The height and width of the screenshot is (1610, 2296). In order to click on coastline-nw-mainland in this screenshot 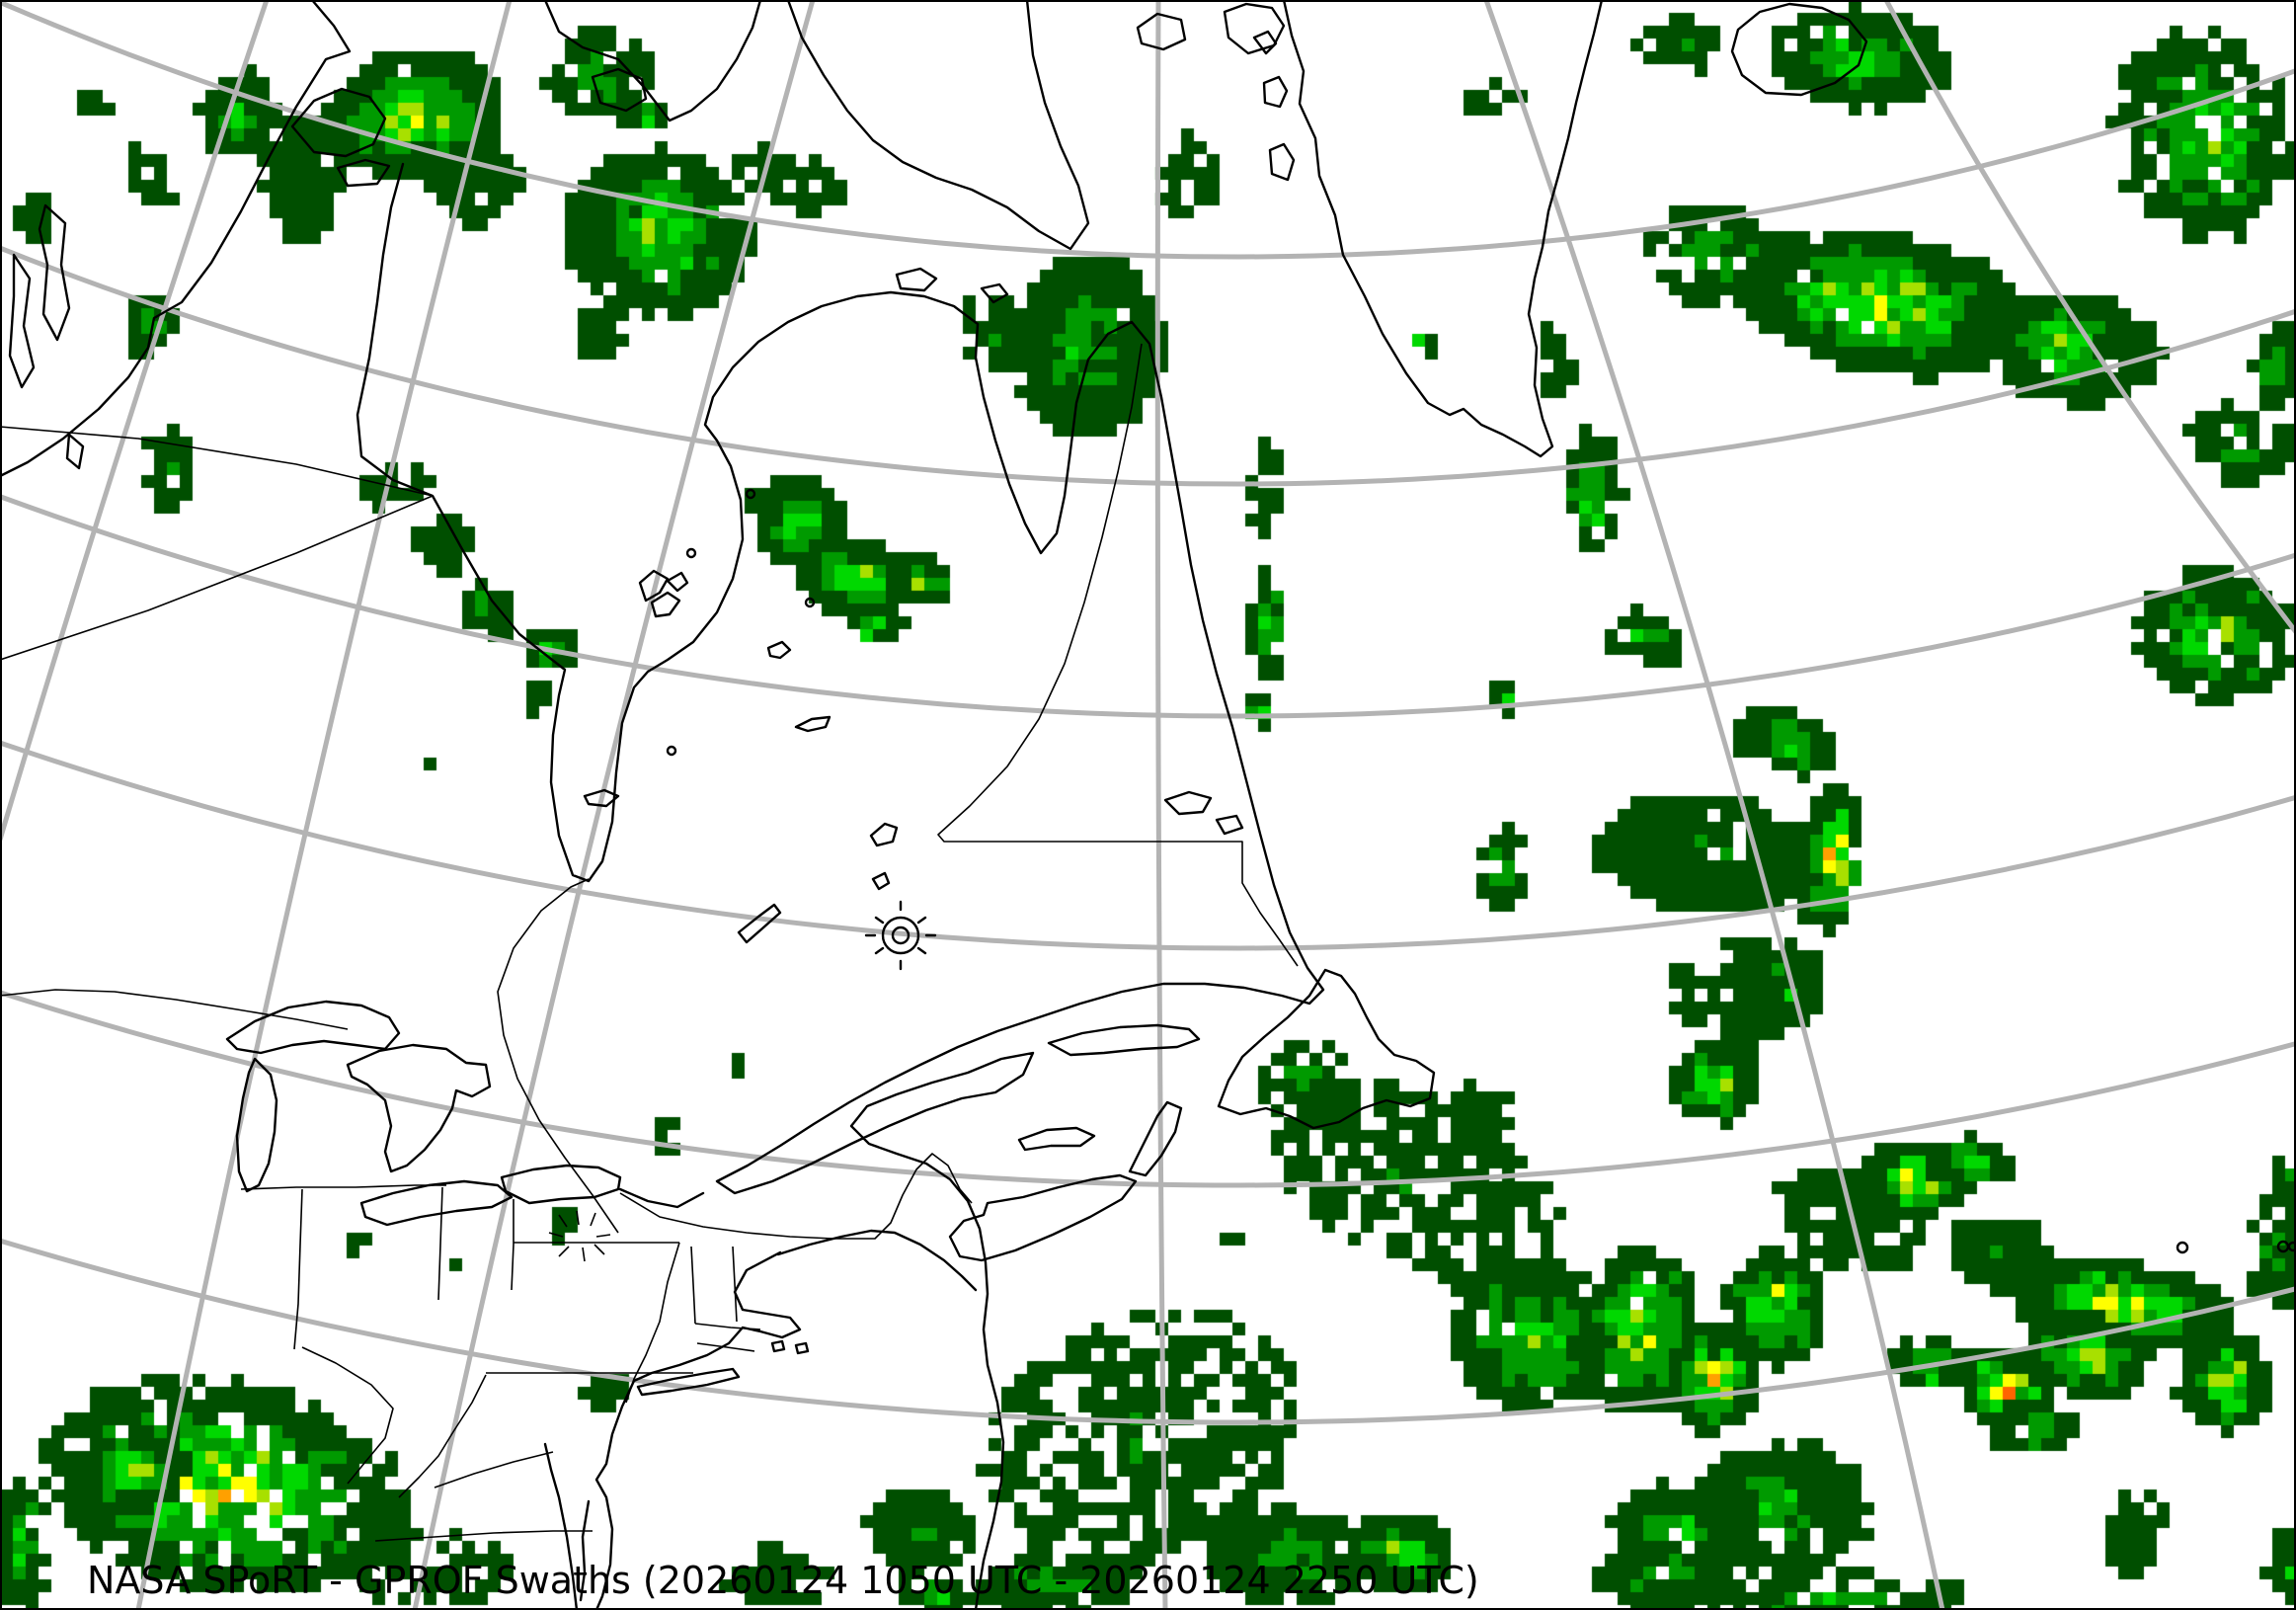, I will do `click(175, 238)`.